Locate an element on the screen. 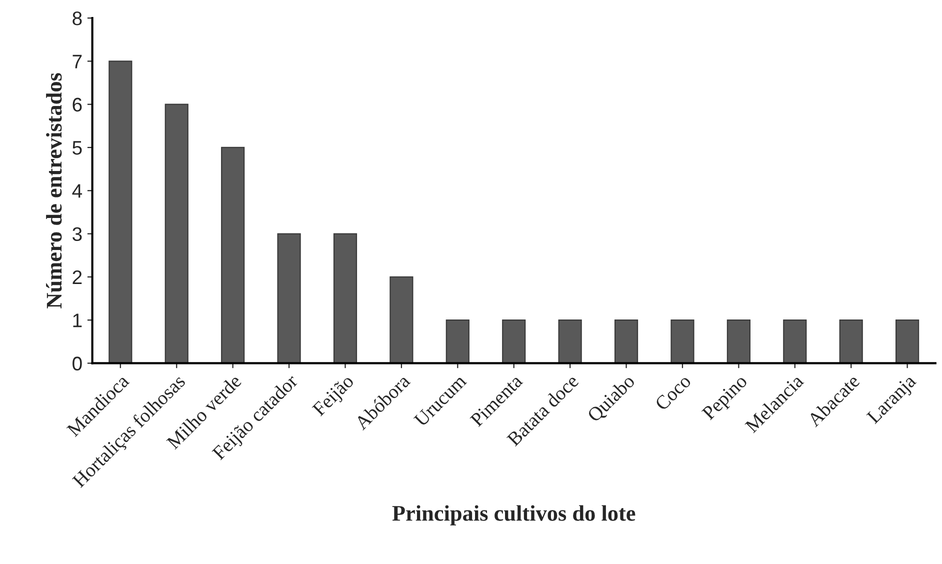 This screenshot has width=942, height=564. y-tick-label: 2 is located at coordinates (77, 277).